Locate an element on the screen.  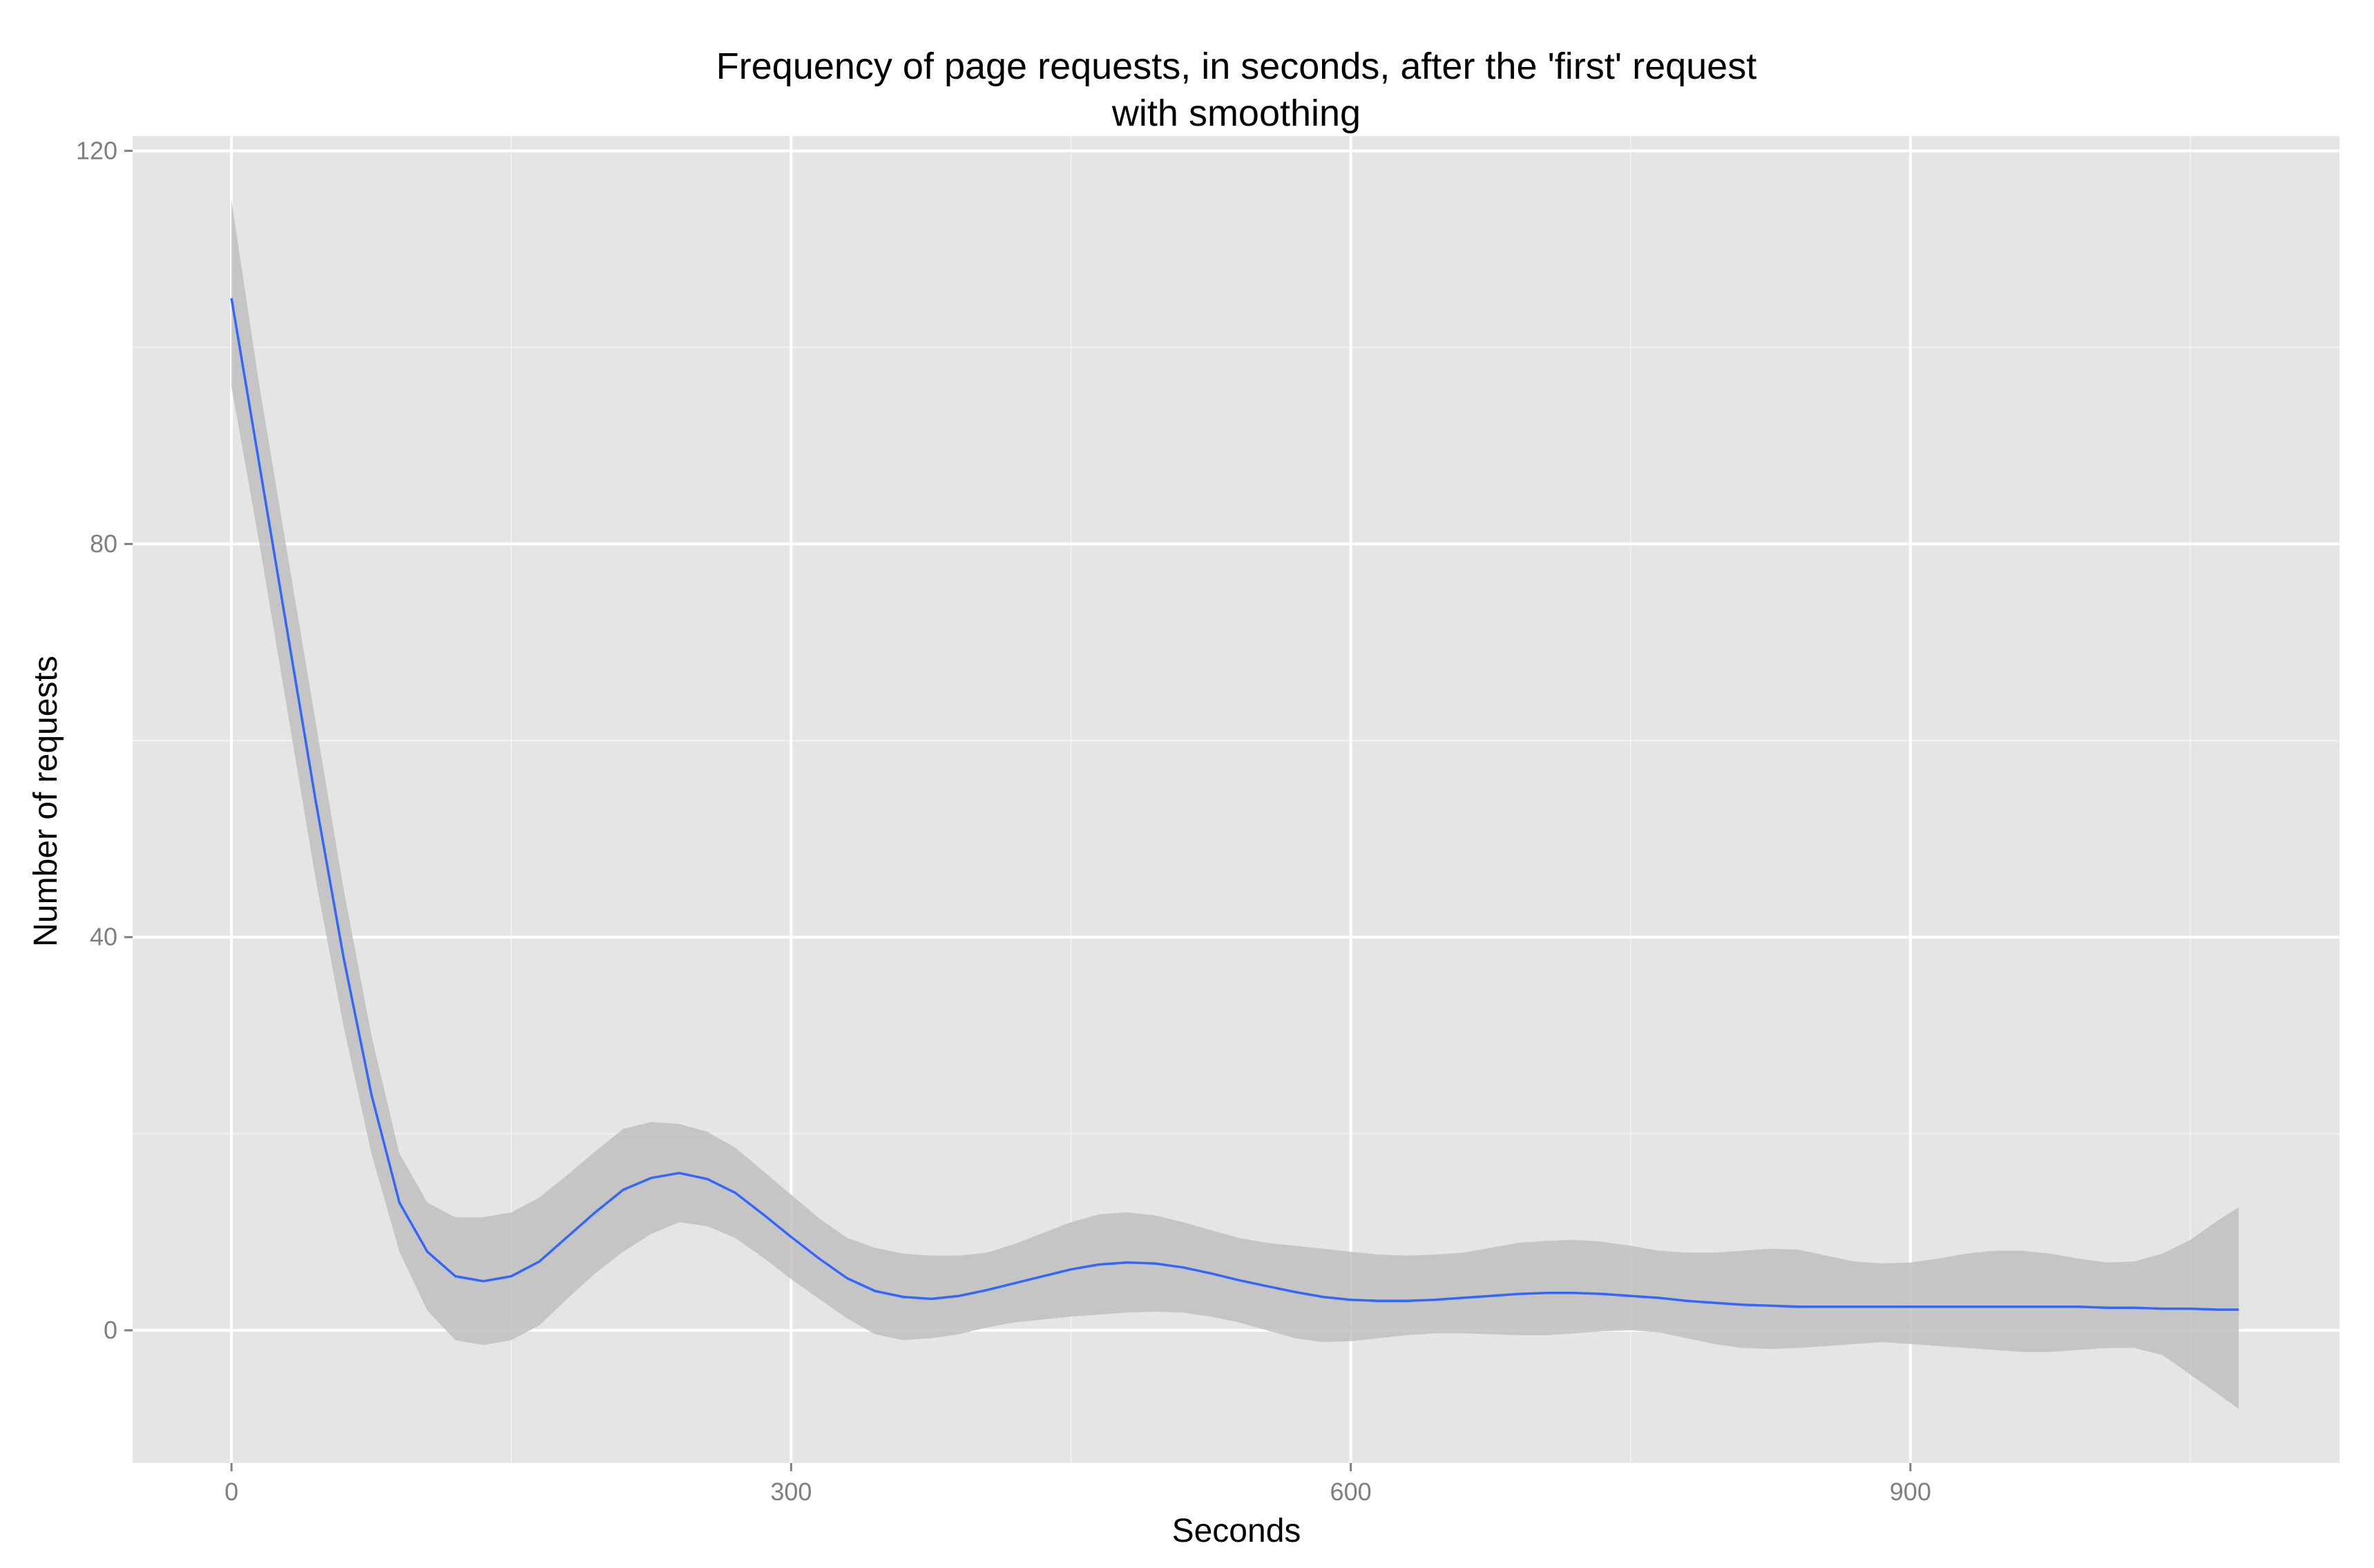
x-tick-label: 600 is located at coordinates (1351, 1492).